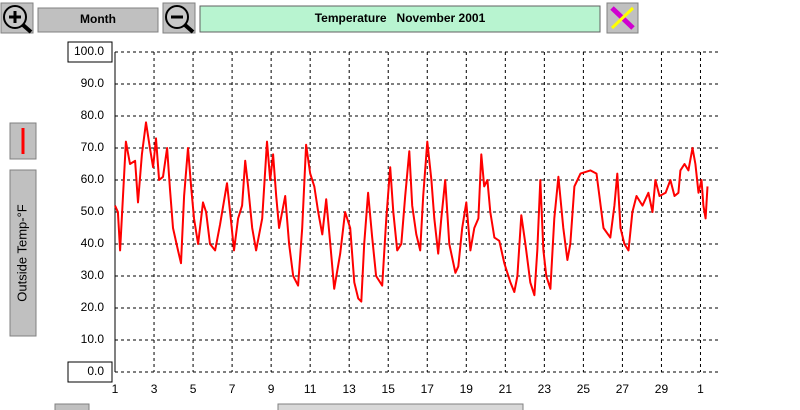 The width and height of the screenshot is (800, 410). What do you see at coordinates (93, 179) in the screenshot?
I see `y-tick-label: 60.0` at bounding box center [93, 179].